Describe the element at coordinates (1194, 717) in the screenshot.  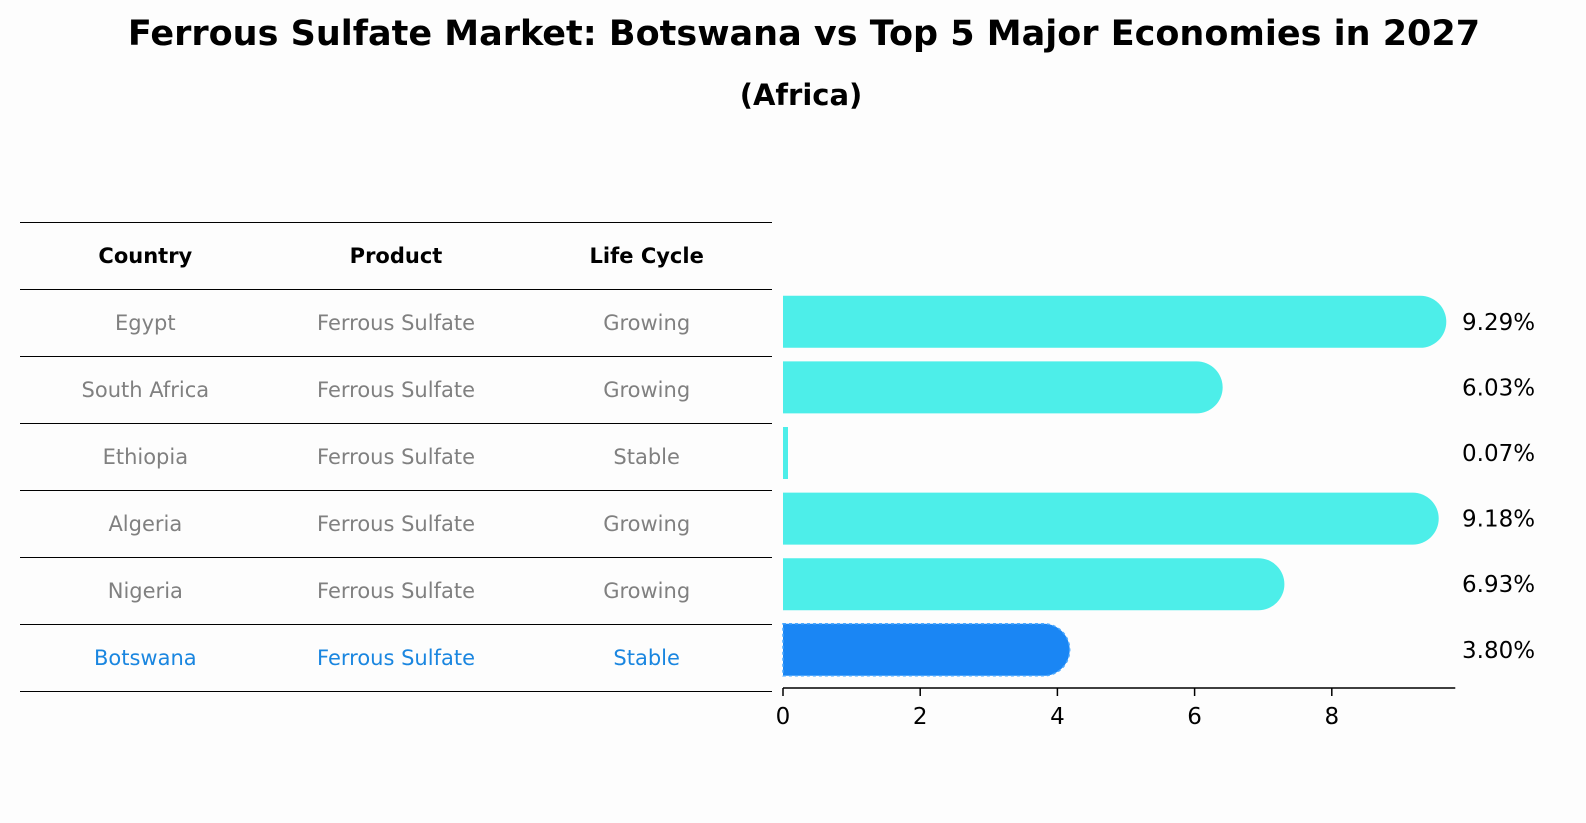
I see `x-tick-label: 6` at that location.